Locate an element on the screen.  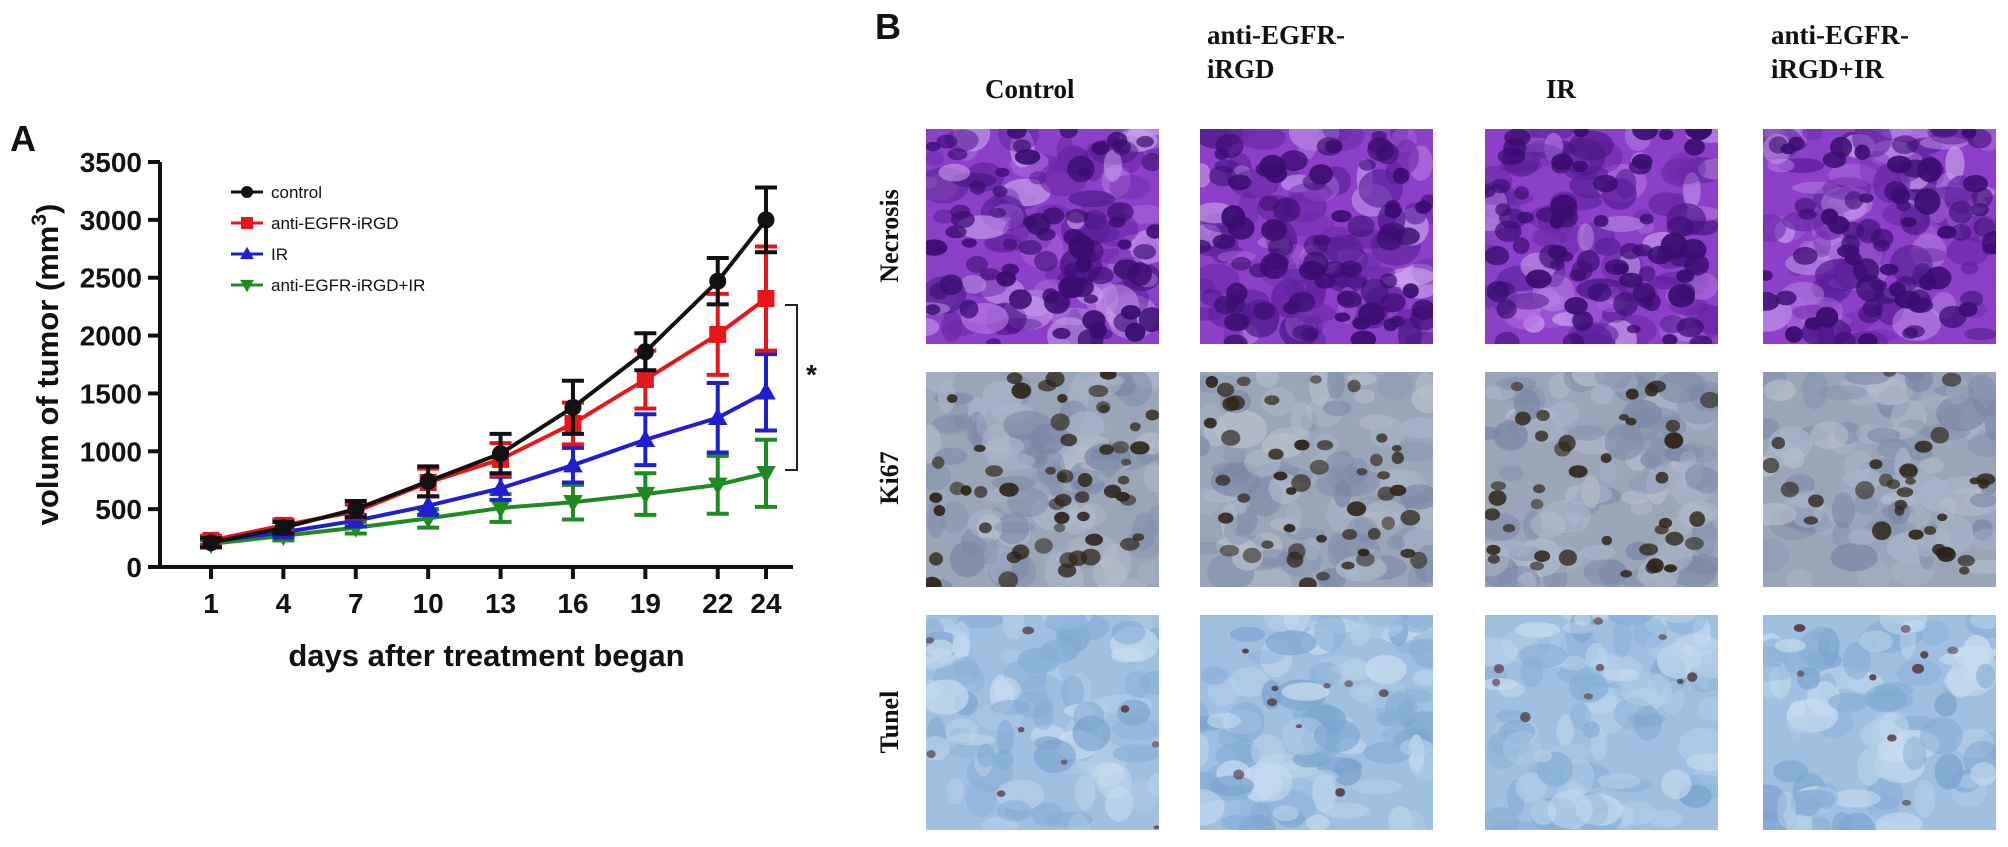
column-label: IR is located at coordinates (1561, 89).